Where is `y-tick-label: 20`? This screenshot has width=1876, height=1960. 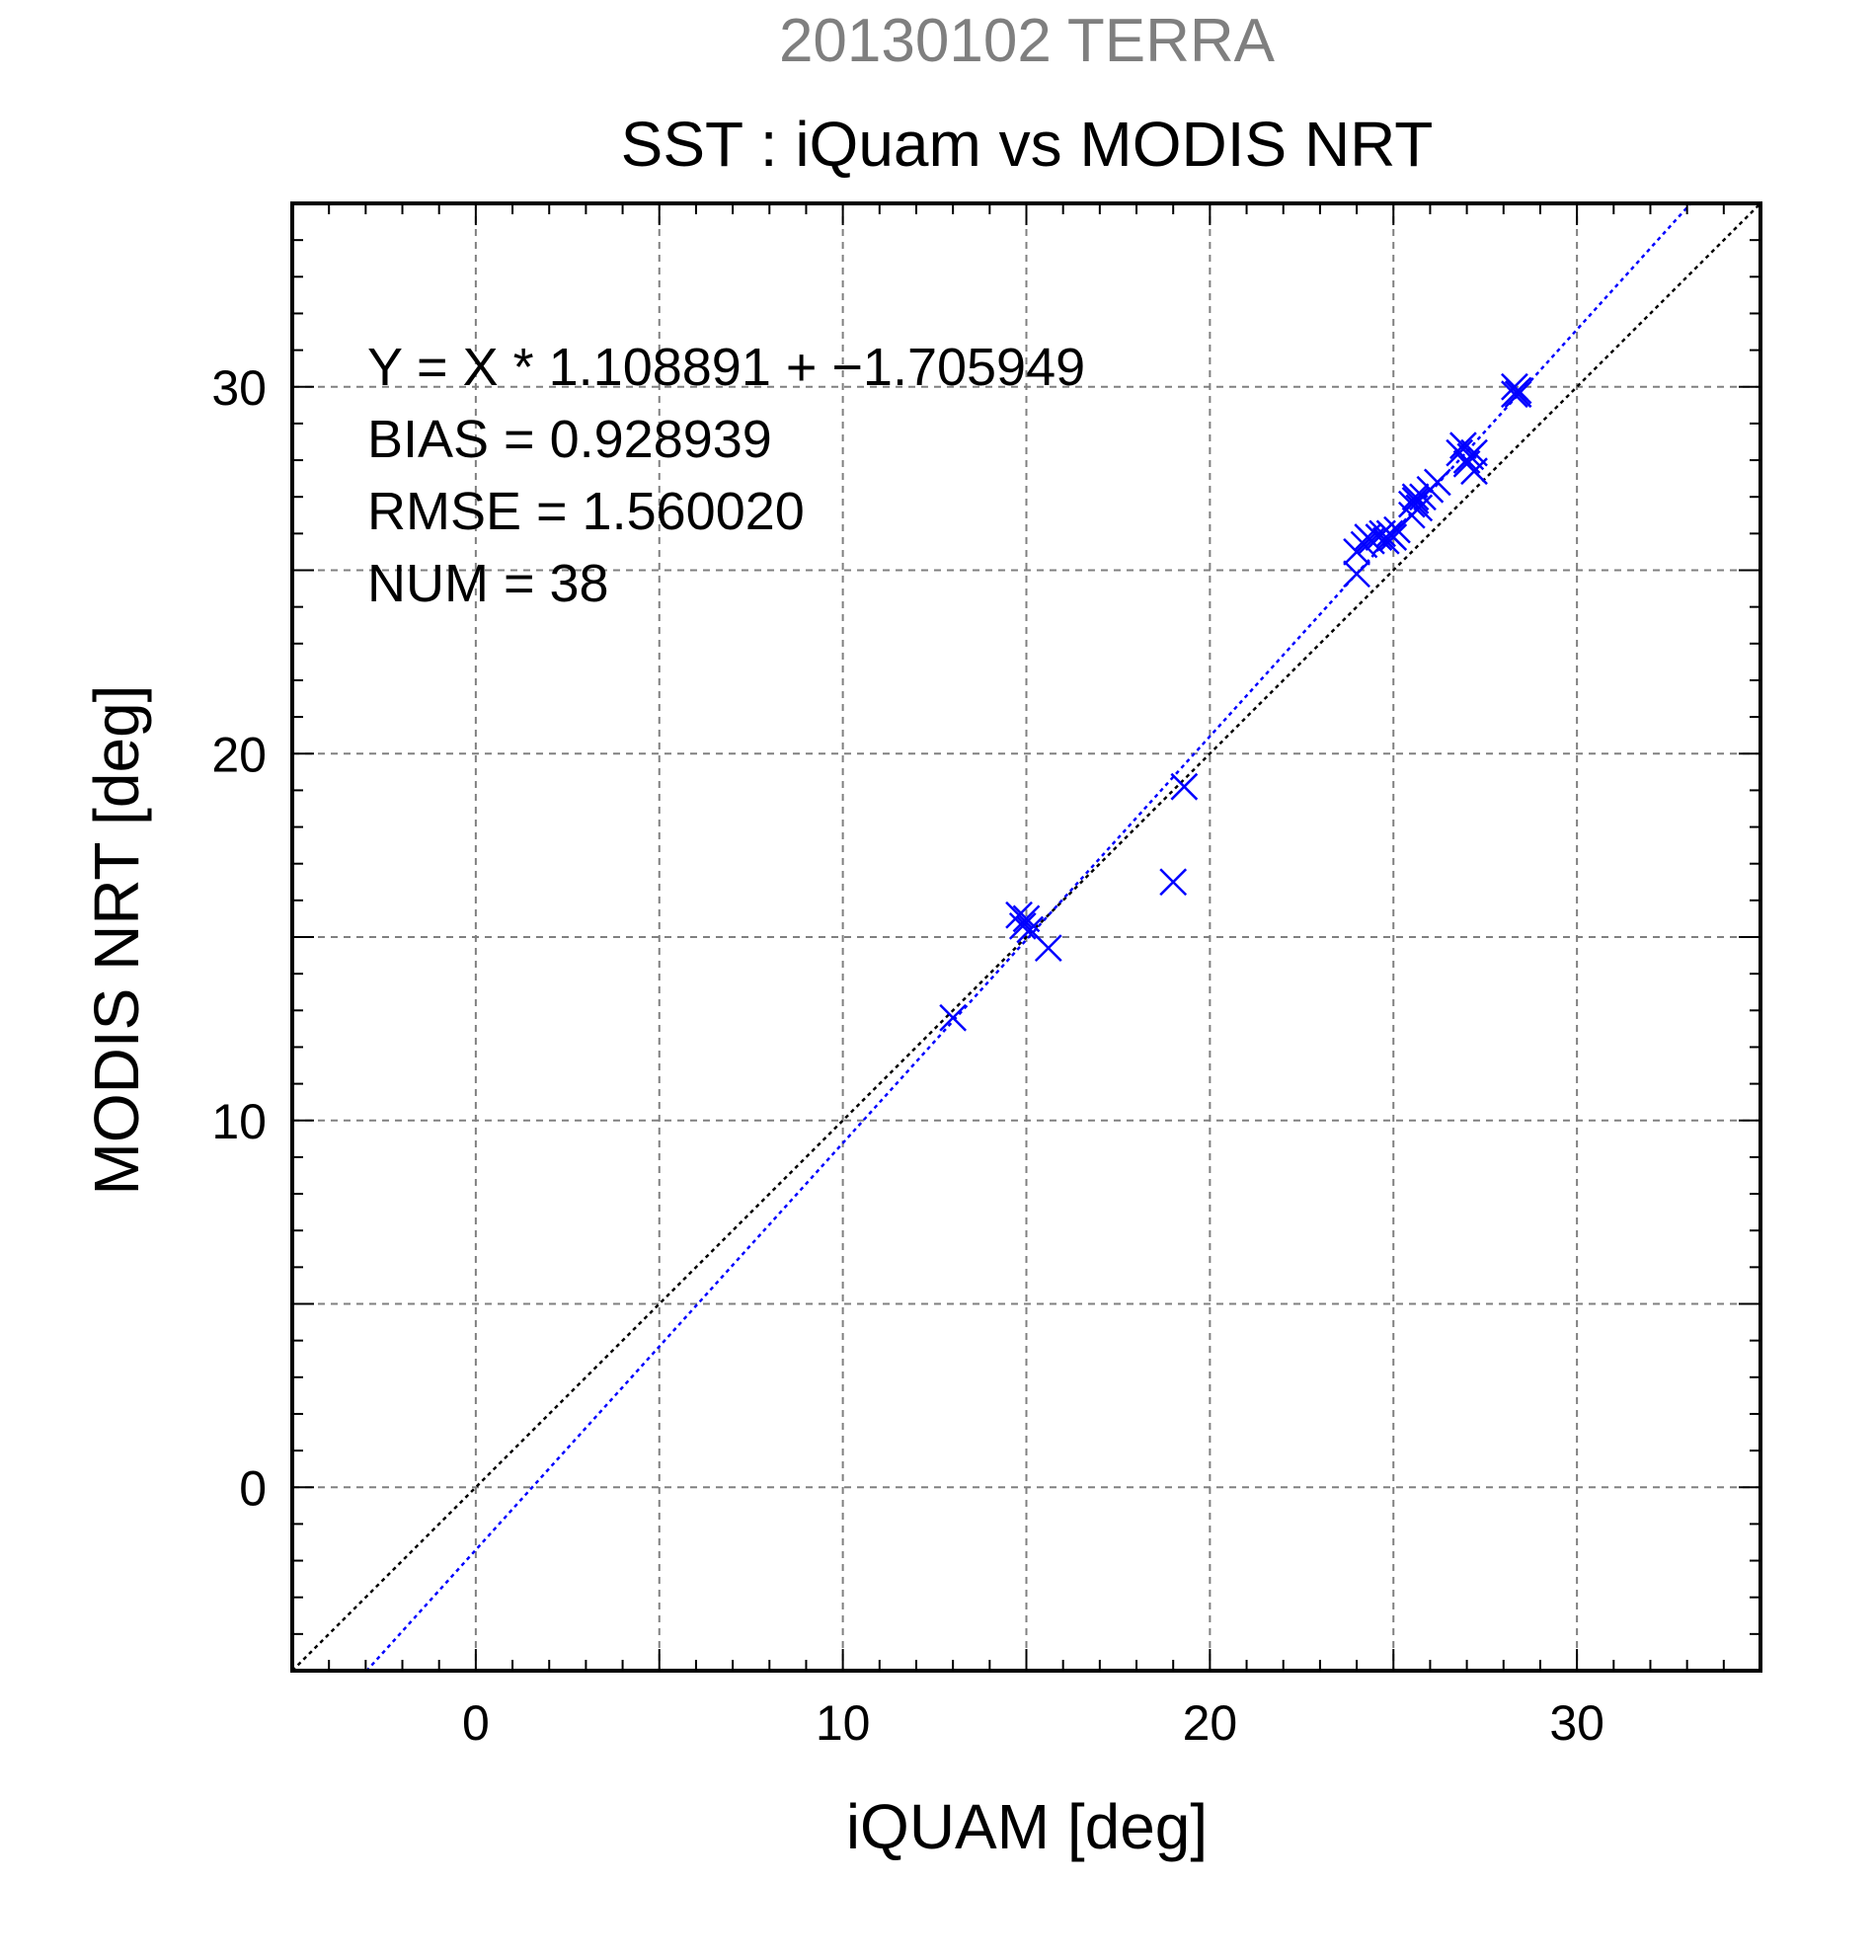 y-tick-label: 20 is located at coordinates (239, 754).